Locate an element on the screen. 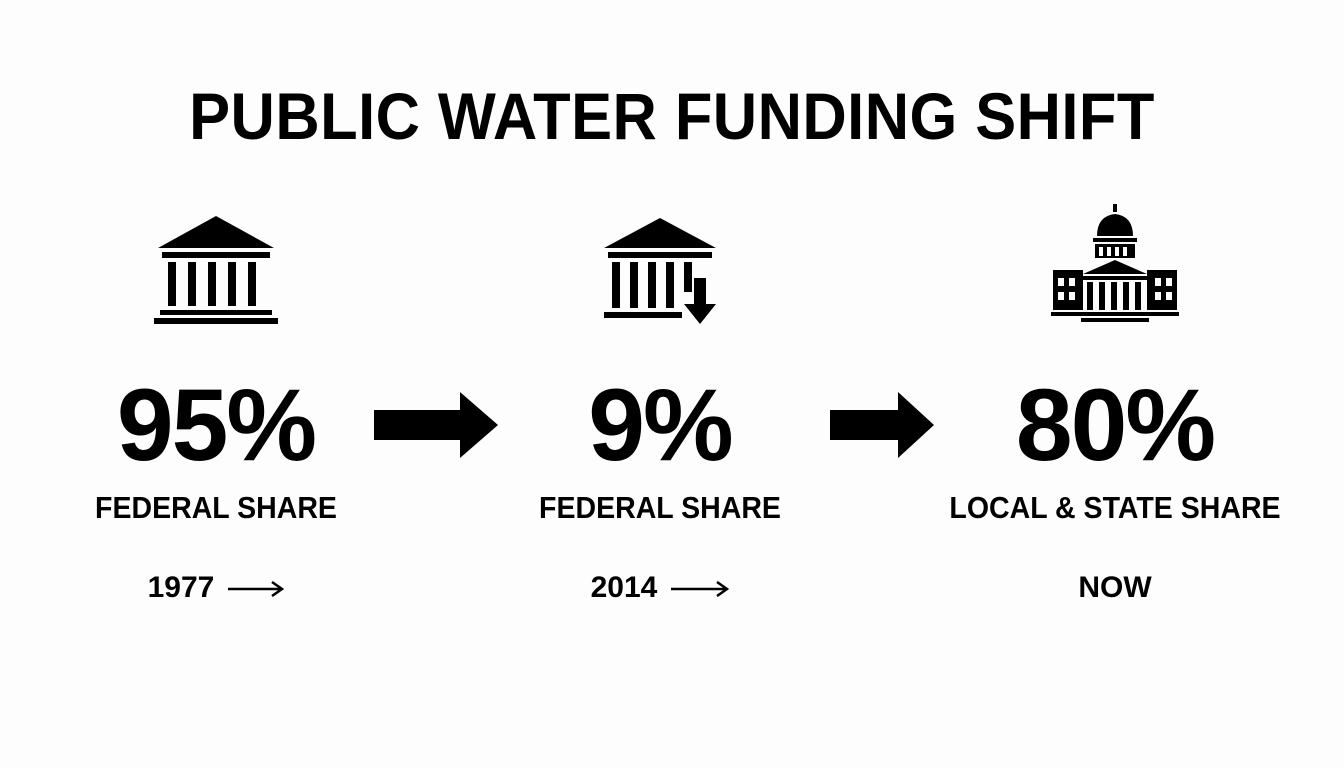  page-title: PUBLIC WATER FUNDING SHIFT is located at coordinates (672, 116).